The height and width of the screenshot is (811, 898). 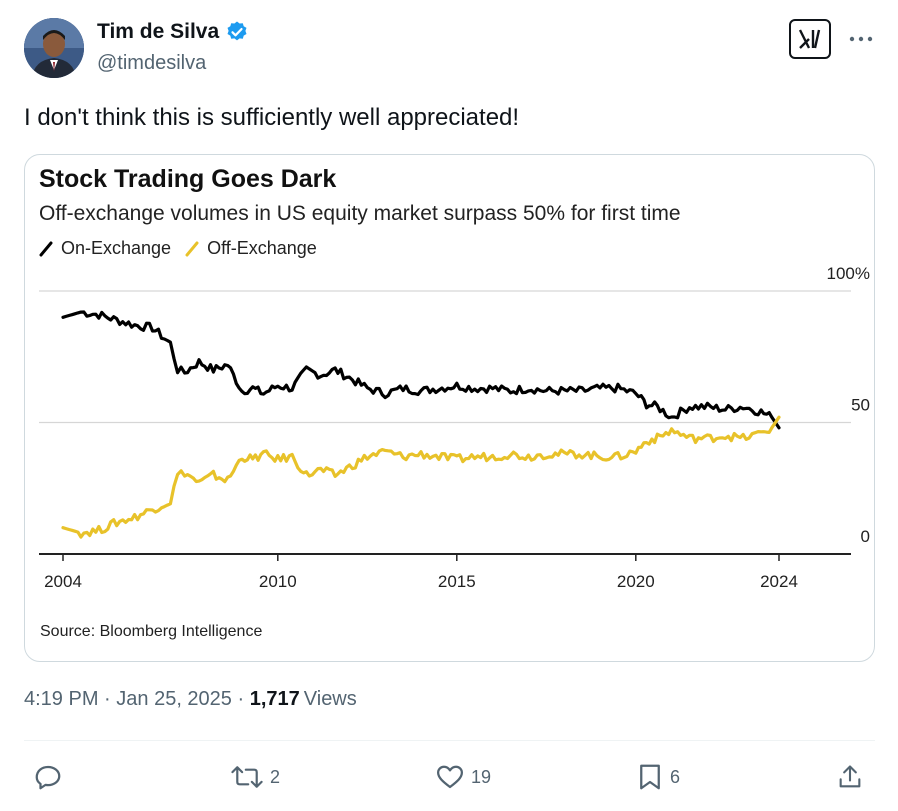 I want to click on series-on-exchange-line, so click(x=421, y=370).